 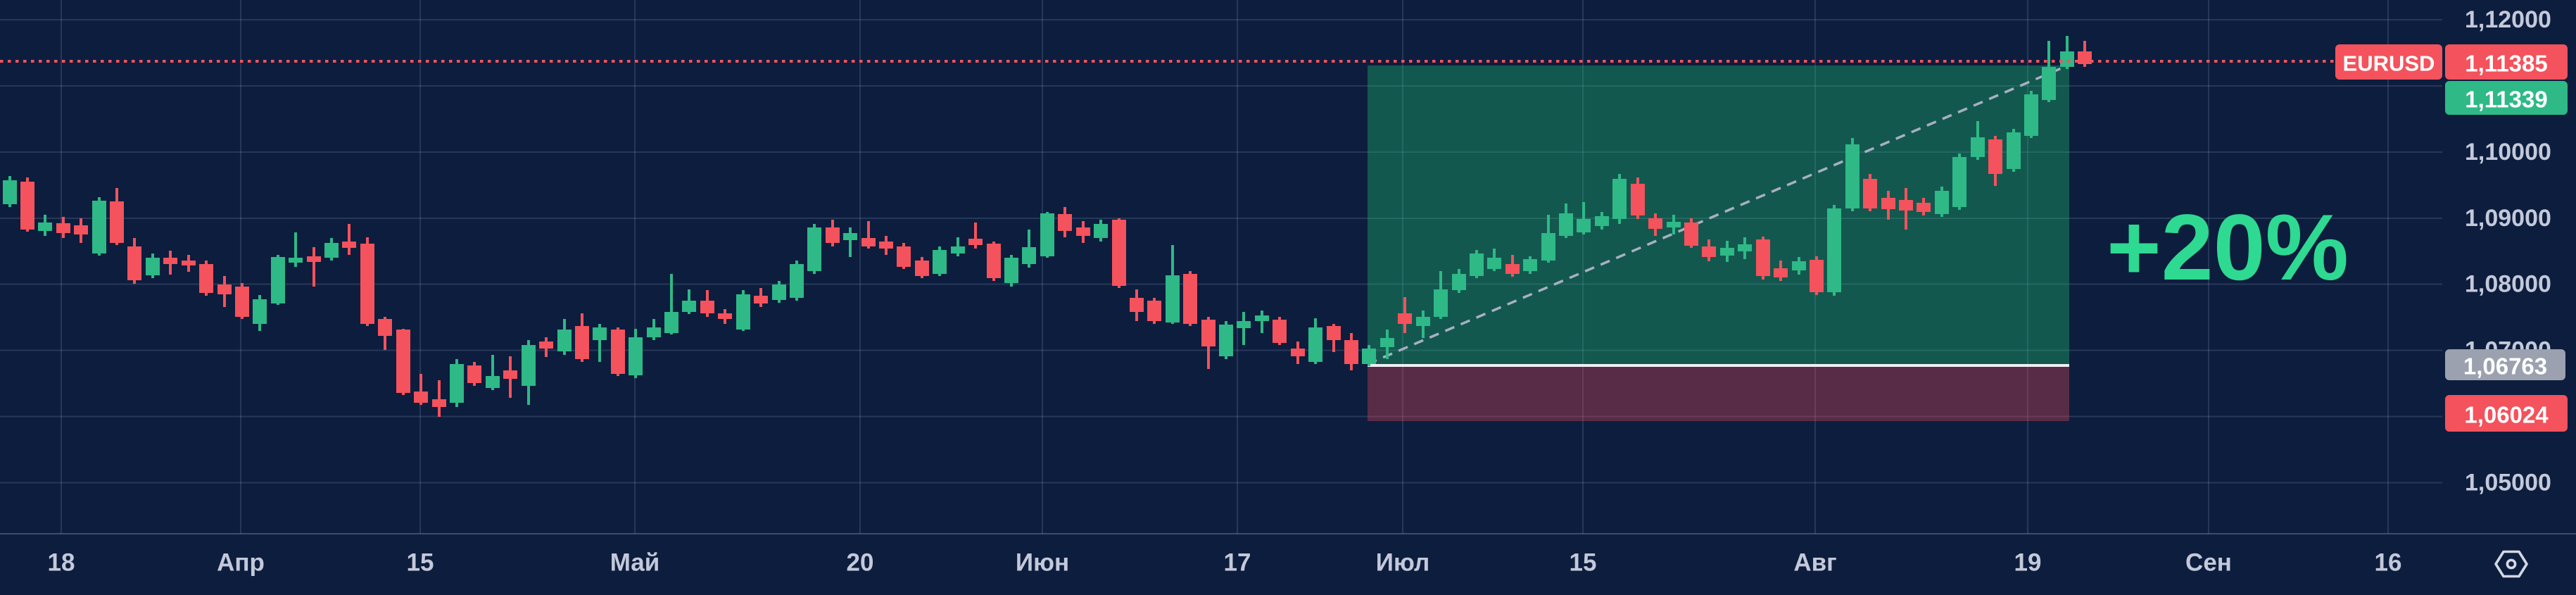 What do you see at coordinates (635, 563) in the screenshot?
I see `svg-text: Май` at bounding box center [635, 563].